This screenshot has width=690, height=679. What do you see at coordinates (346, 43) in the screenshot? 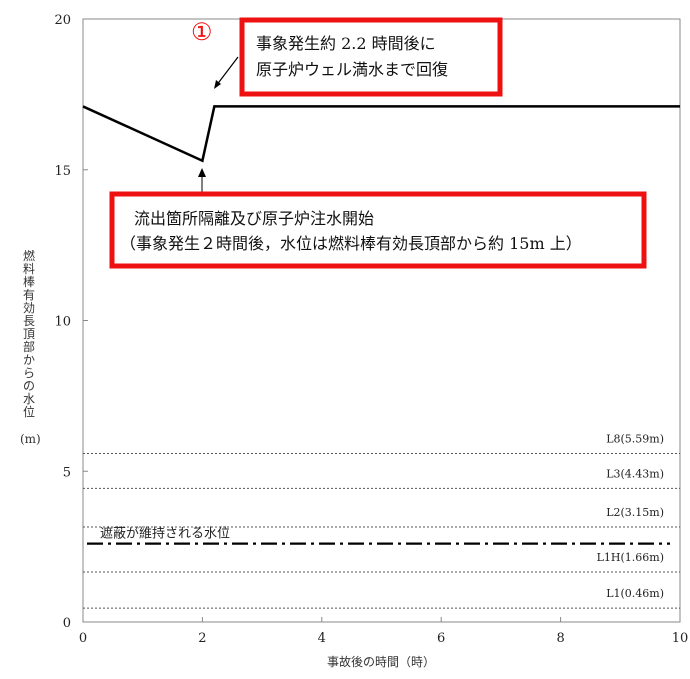
I see `annotation-1-line-1: 事象発生約 2.2 時間後に` at bounding box center [346, 43].